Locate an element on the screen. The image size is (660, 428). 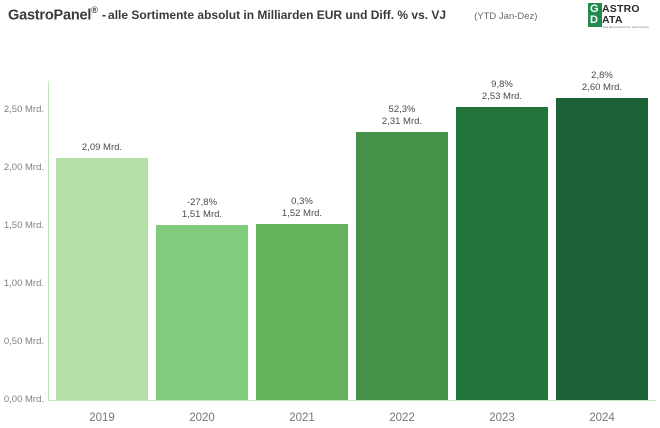
bar-data-label: 52,3% 2,31 Mrd. is located at coordinates (402, 116).